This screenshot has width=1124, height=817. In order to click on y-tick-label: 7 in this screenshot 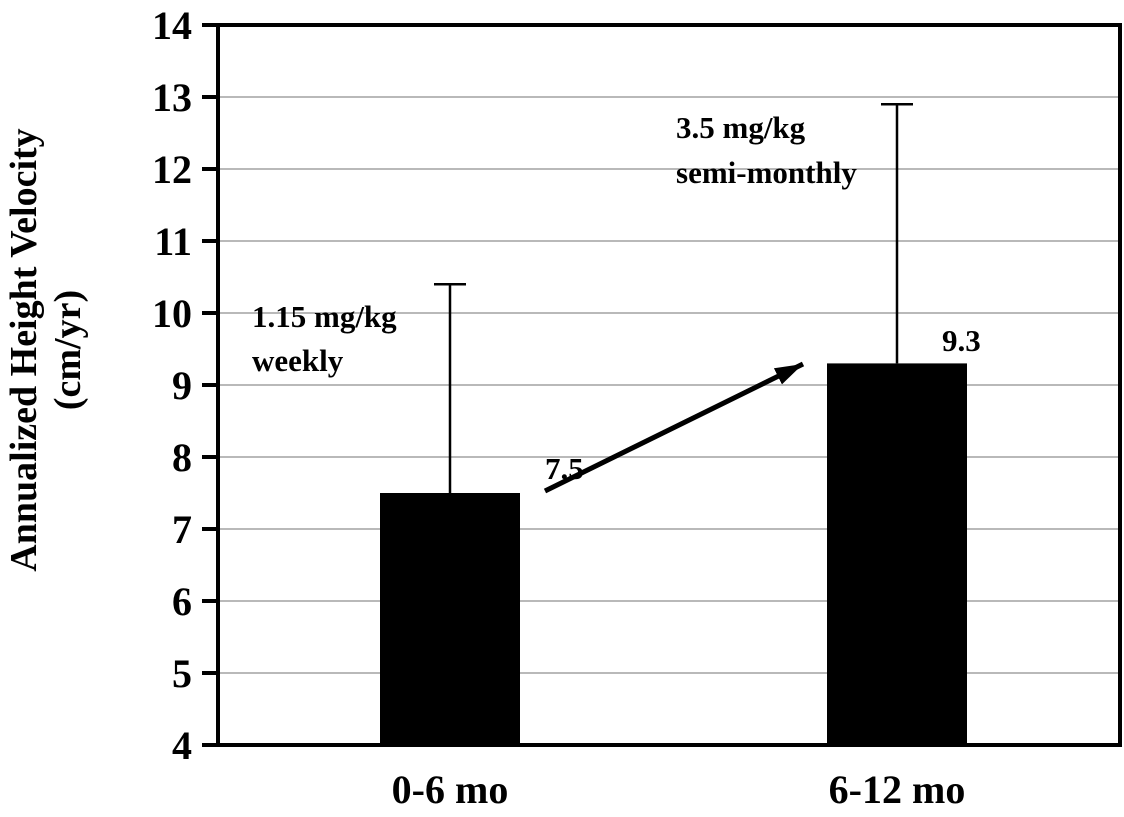, I will do `click(182, 529)`.